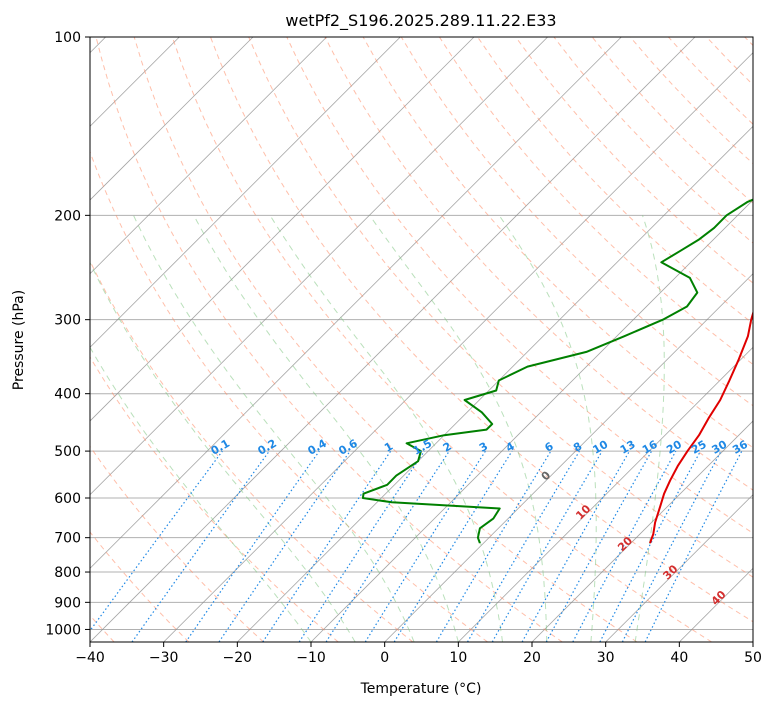  What do you see at coordinates (753, 658) in the screenshot?
I see `x-tick-label: 50` at bounding box center [753, 658].